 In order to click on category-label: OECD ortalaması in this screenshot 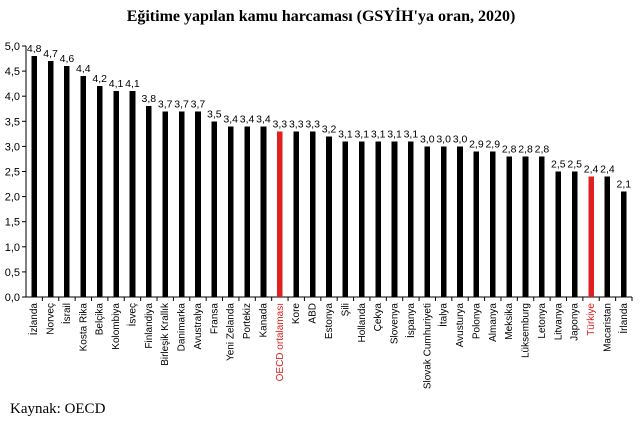, I will do `click(280, 342)`.